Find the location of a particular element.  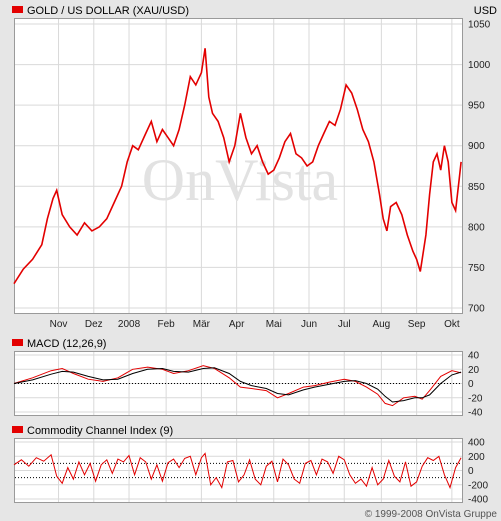

price-y-tick-label: 800 is located at coordinates (476, 227).